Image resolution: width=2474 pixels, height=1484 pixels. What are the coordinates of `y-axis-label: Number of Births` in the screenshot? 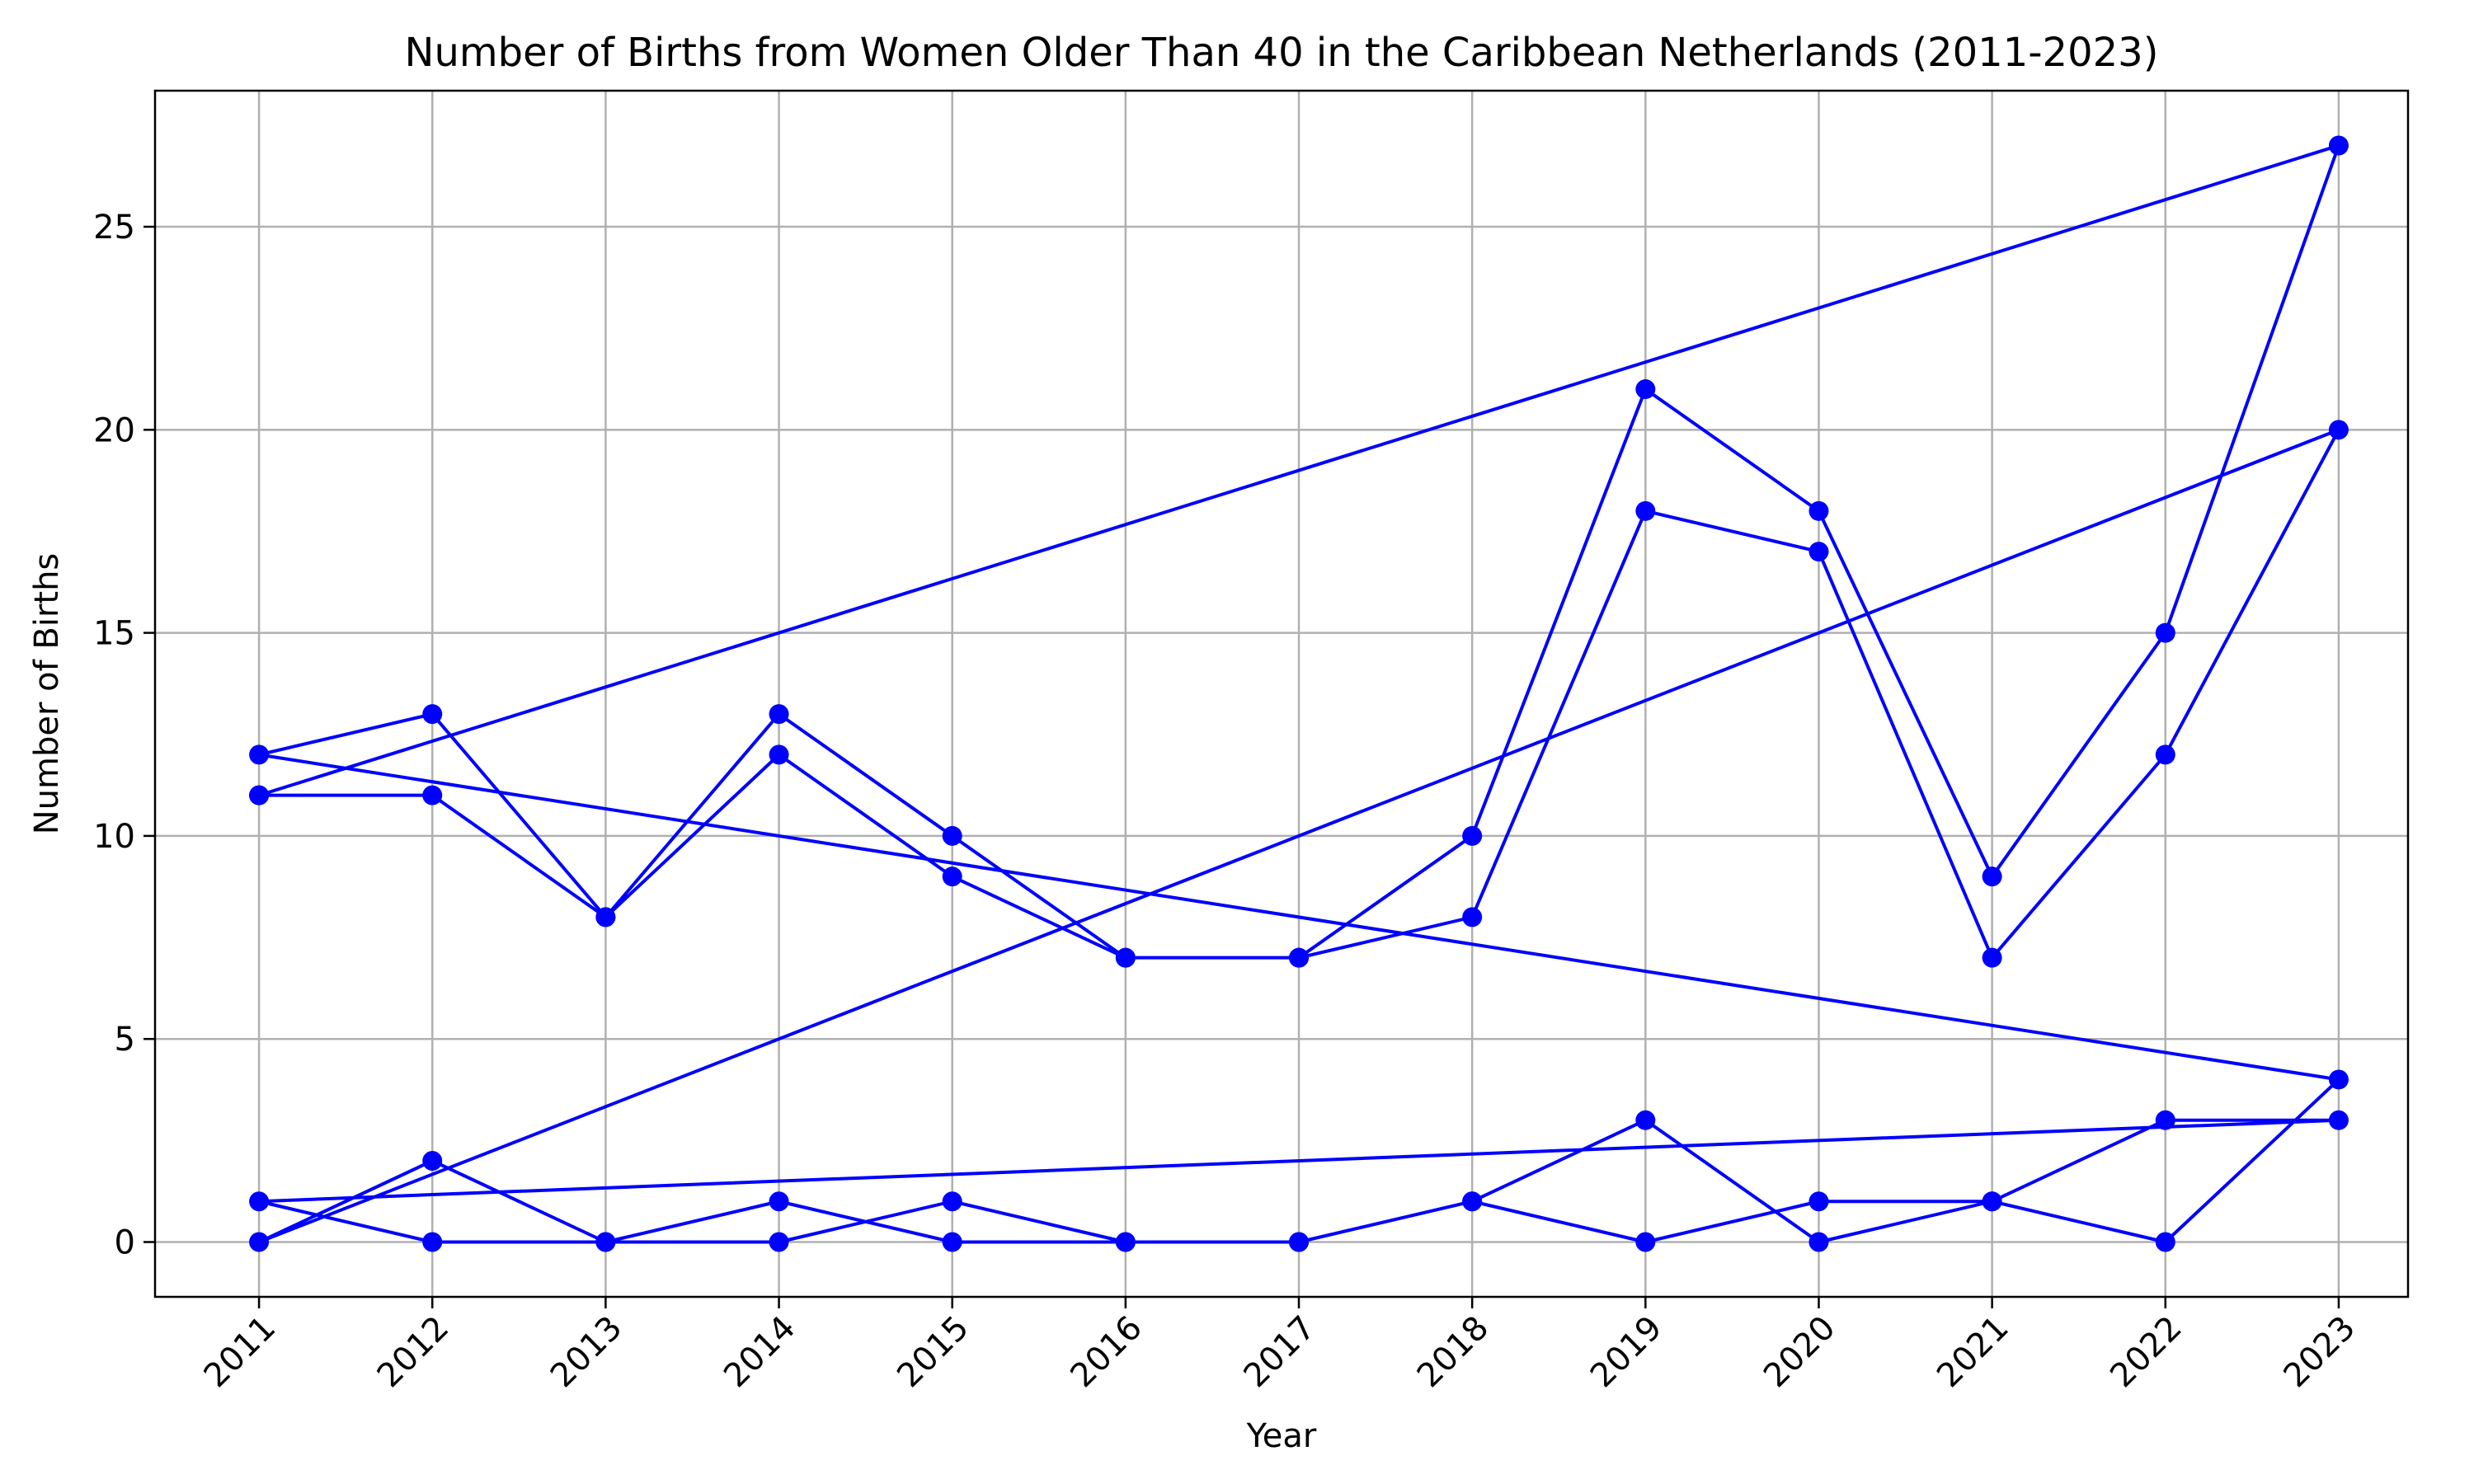 It's located at (47, 694).